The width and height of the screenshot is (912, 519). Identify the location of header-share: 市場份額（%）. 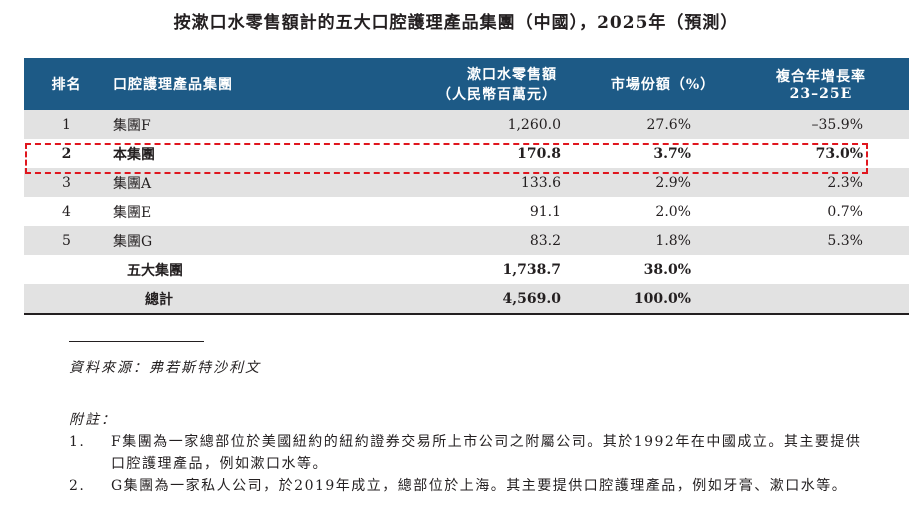
(663, 84).